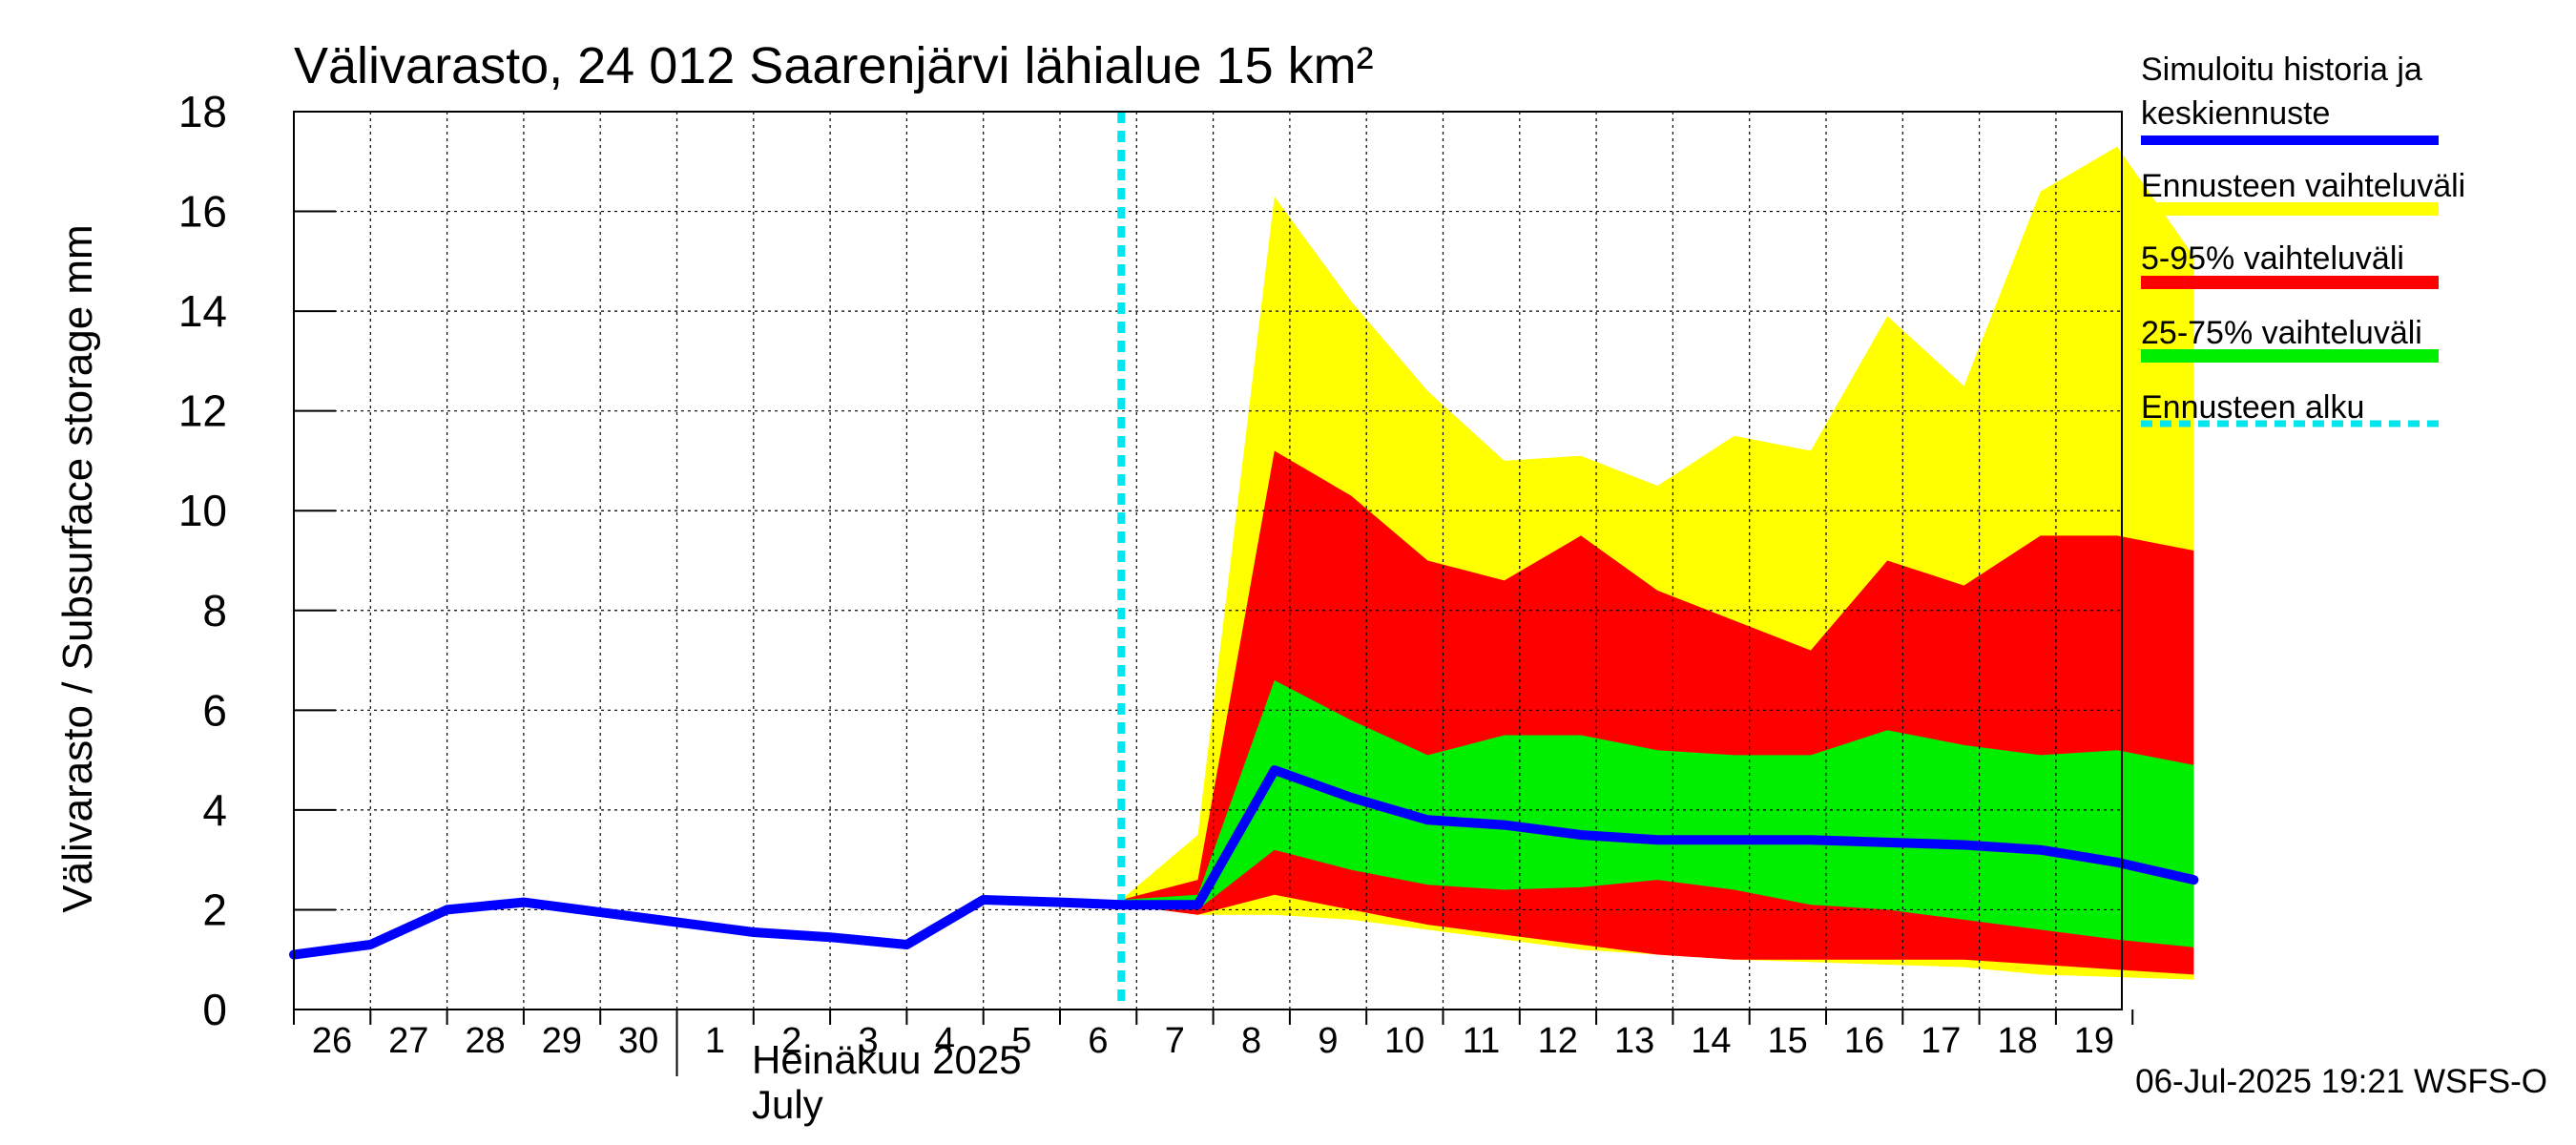 This screenshot has width=2576, height=1145. What do you see at coordinates (485, 1041) in the screenshot?
I see `x-tick-label: 28` at bounding box center [485, 1041].